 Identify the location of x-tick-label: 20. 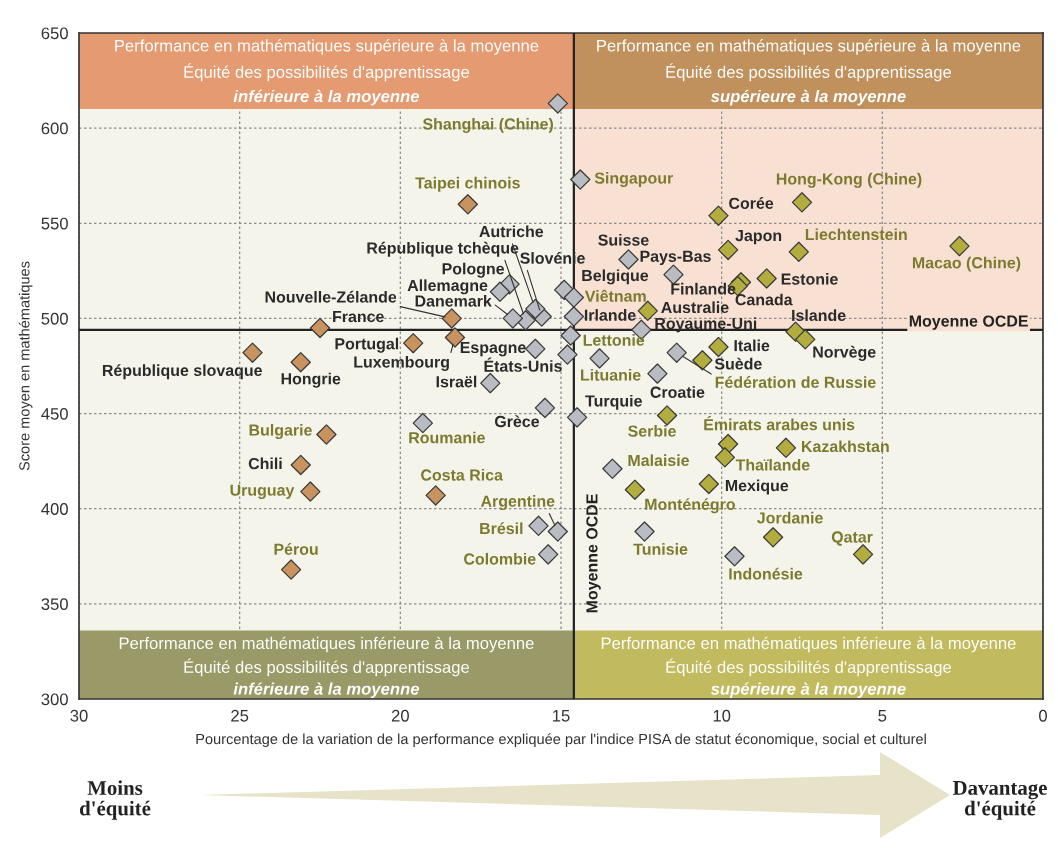
(400, 715).